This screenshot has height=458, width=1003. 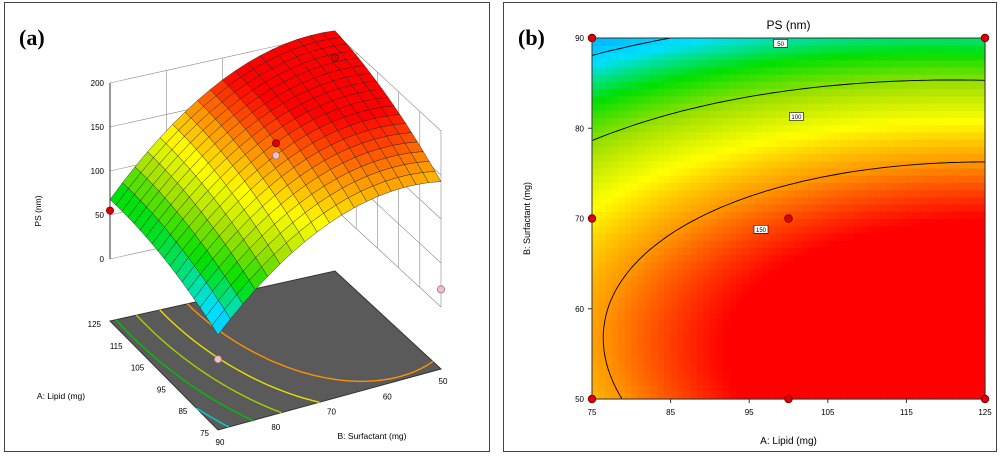 I want to click on panel-b-label: (b), so click(x=531, y=37).